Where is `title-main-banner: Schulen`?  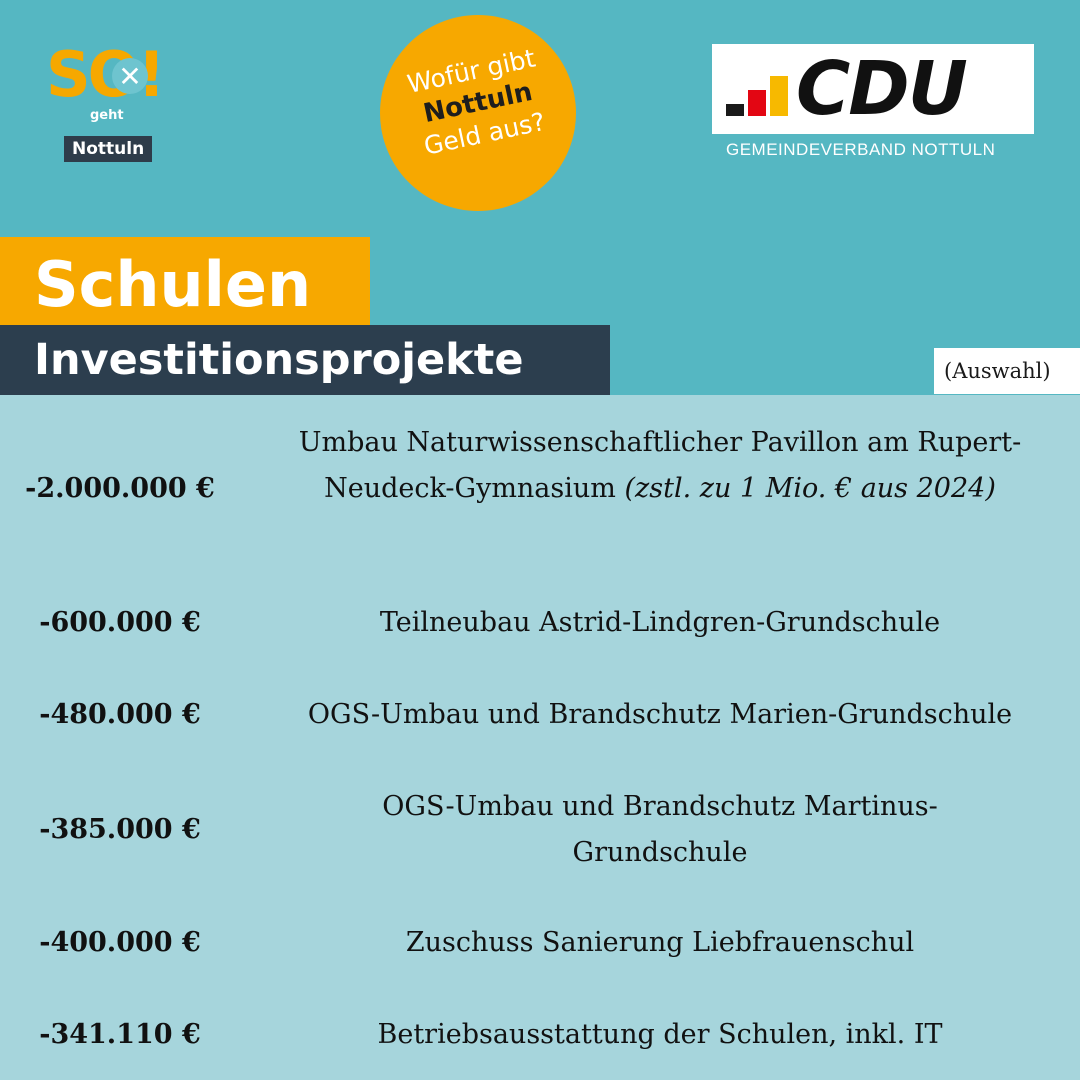 title-main-banner: Schulen is located at coordinates (185, 282).